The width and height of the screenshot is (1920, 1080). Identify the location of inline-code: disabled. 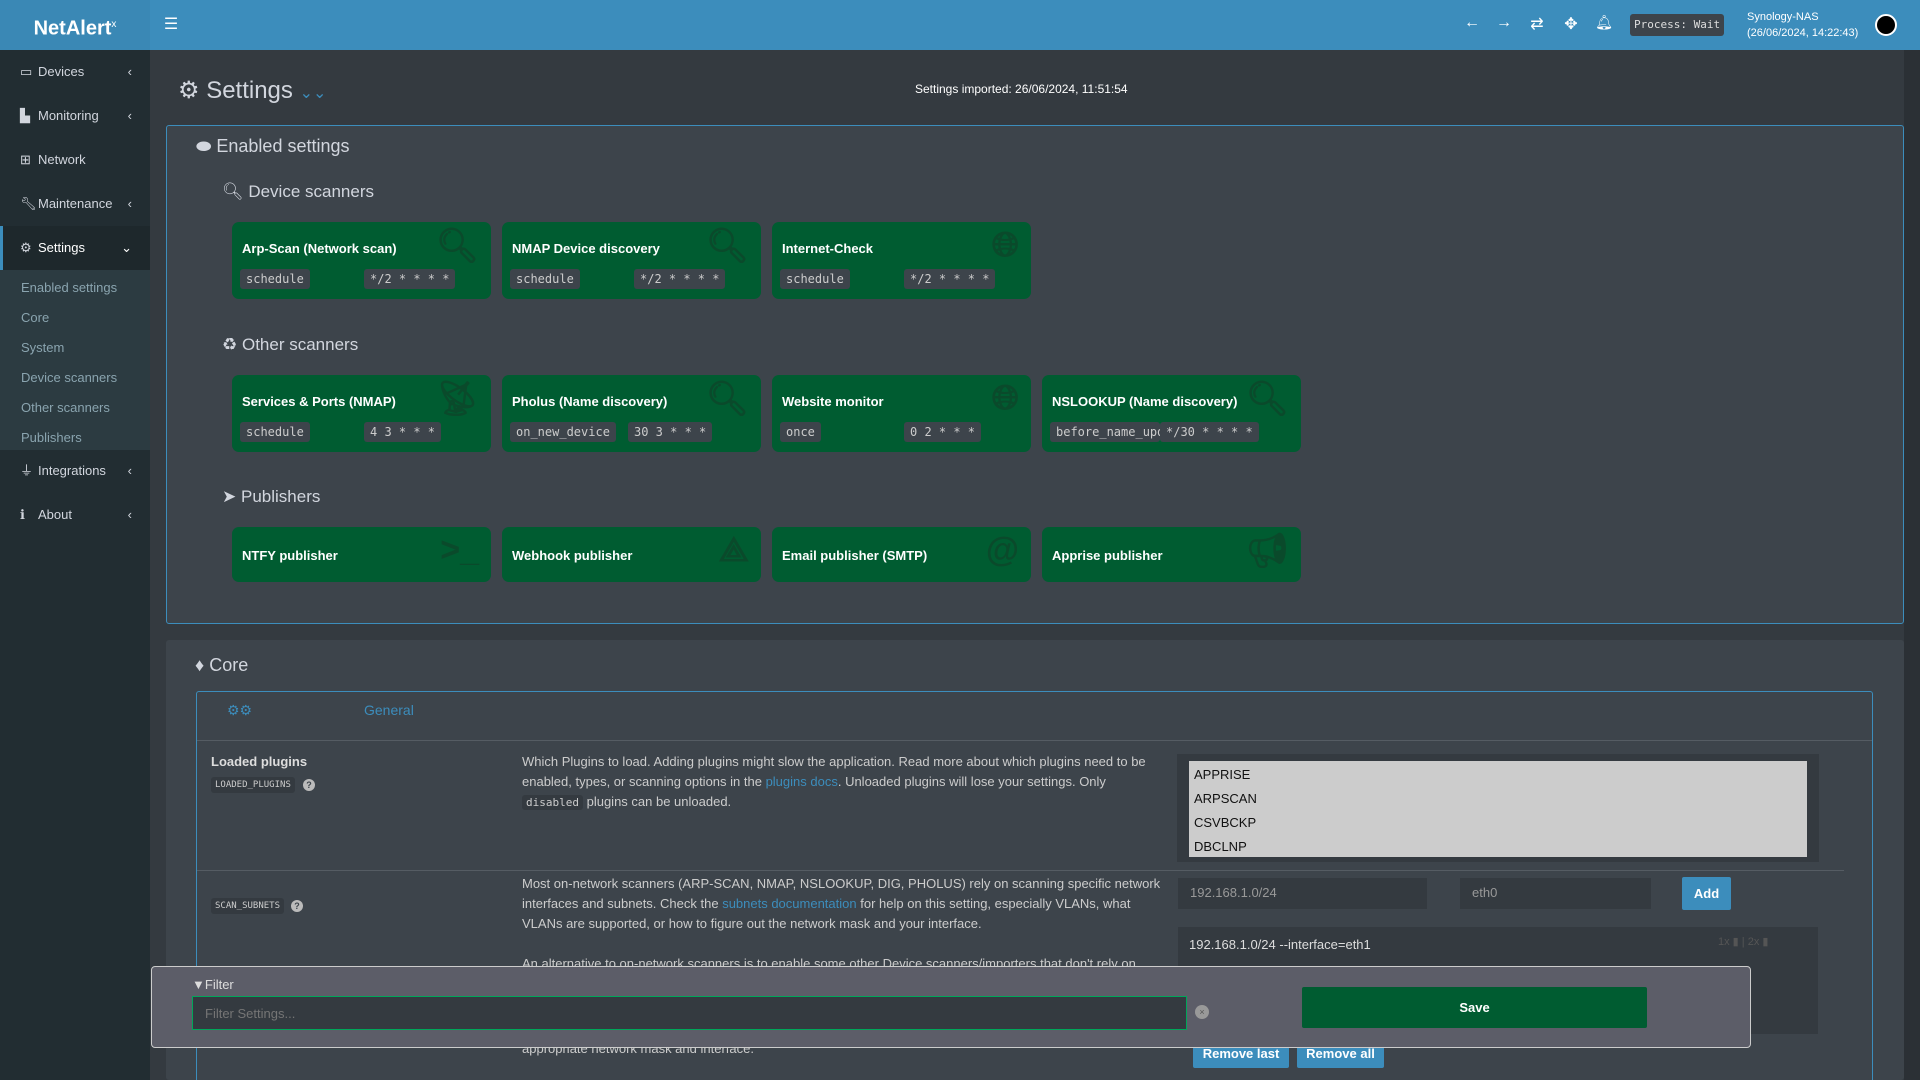
(552, 802).